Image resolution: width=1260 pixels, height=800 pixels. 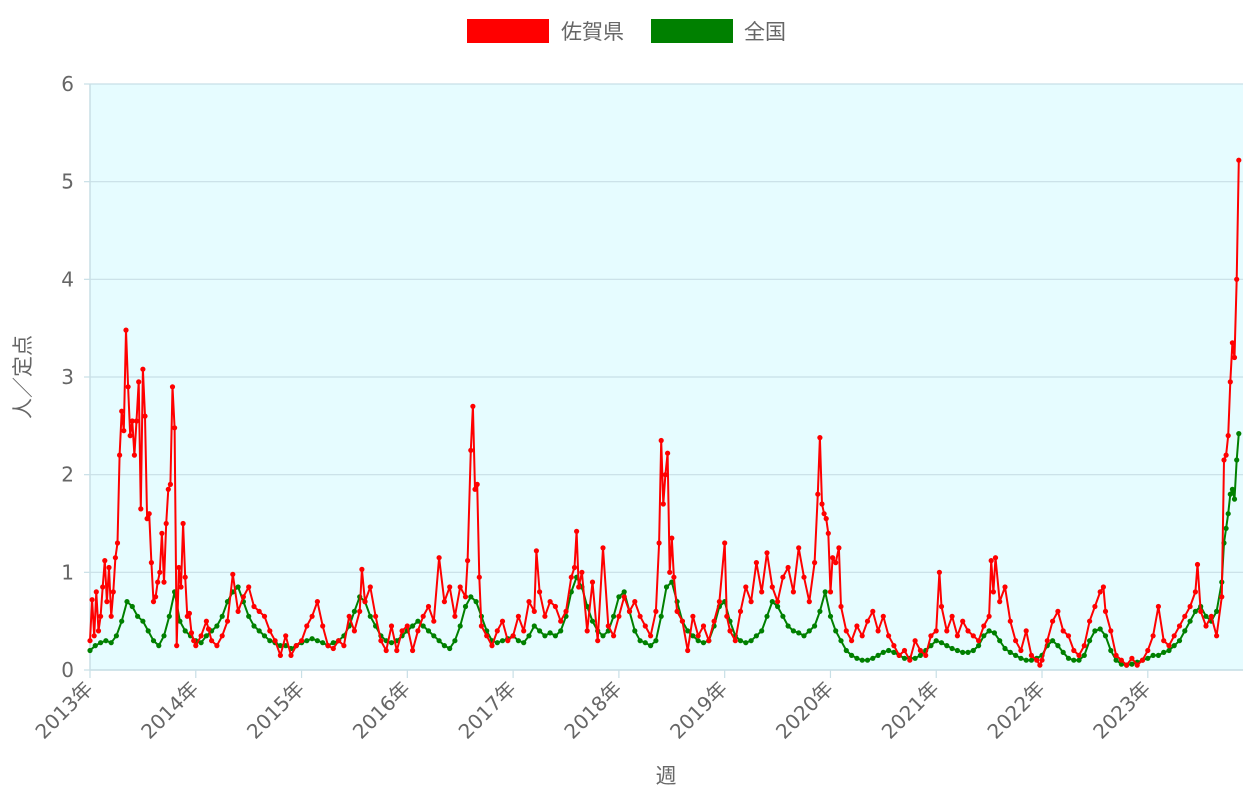 What do you see at coordinates (545, 31) in the screenshot?
I see `legend-item-saga: 佐賀県` at bounding box center [545, 31].